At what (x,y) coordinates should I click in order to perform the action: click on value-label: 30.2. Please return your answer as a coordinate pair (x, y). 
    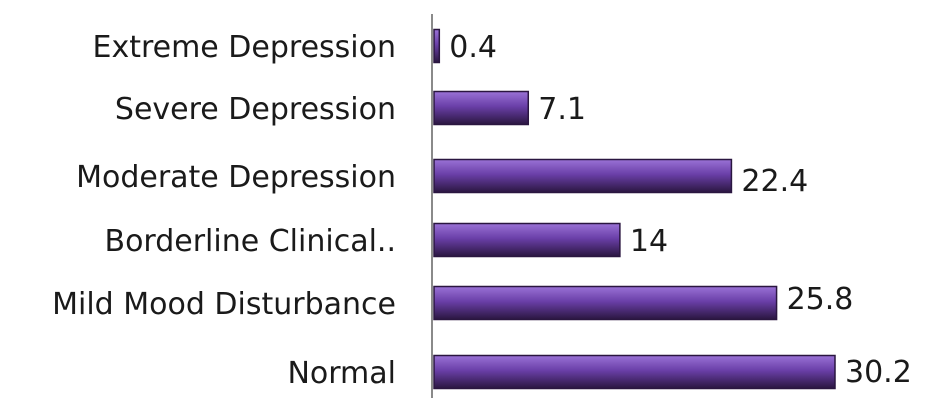
    Looking at the image, I should click on (878, 372).